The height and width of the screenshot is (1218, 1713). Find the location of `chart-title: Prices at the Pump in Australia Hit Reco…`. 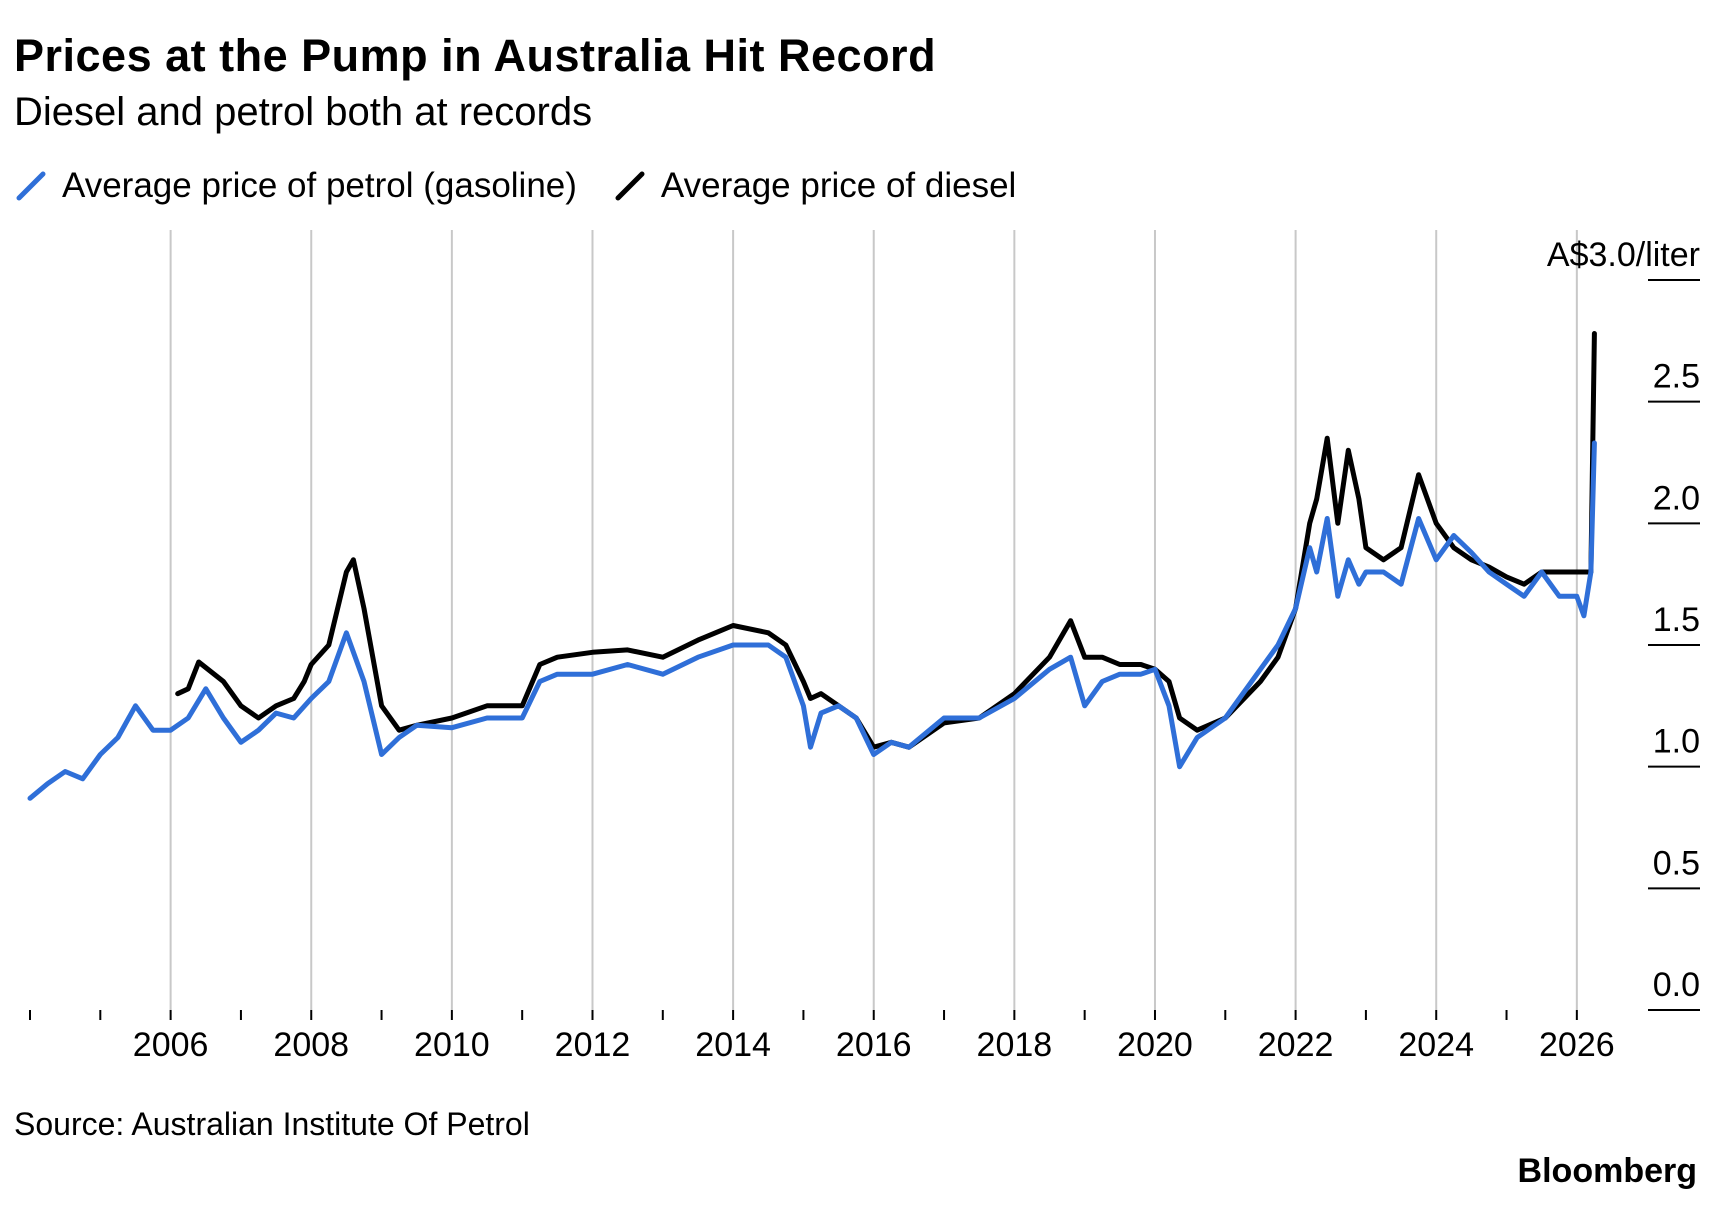

chart-title: Prices at the Pump in Australia Hit Reco… is located at coordinates (475, 55).